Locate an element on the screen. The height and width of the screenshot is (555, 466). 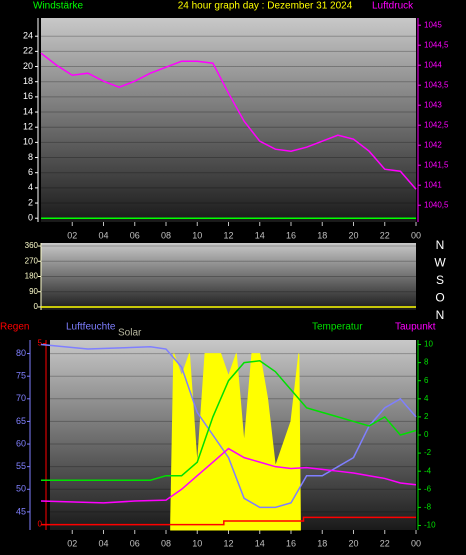
y2-tick-label: 2 is located at coordinates (426, 416).